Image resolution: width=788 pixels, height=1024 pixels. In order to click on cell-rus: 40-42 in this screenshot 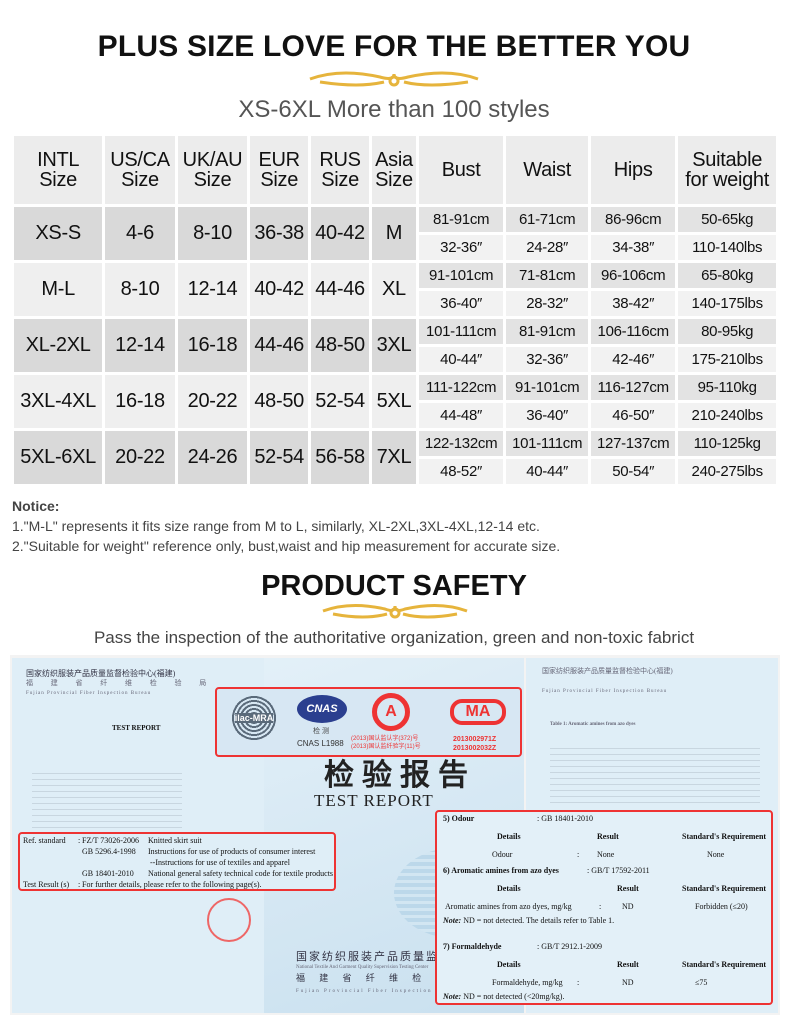, I will do `click(340, 233)`.